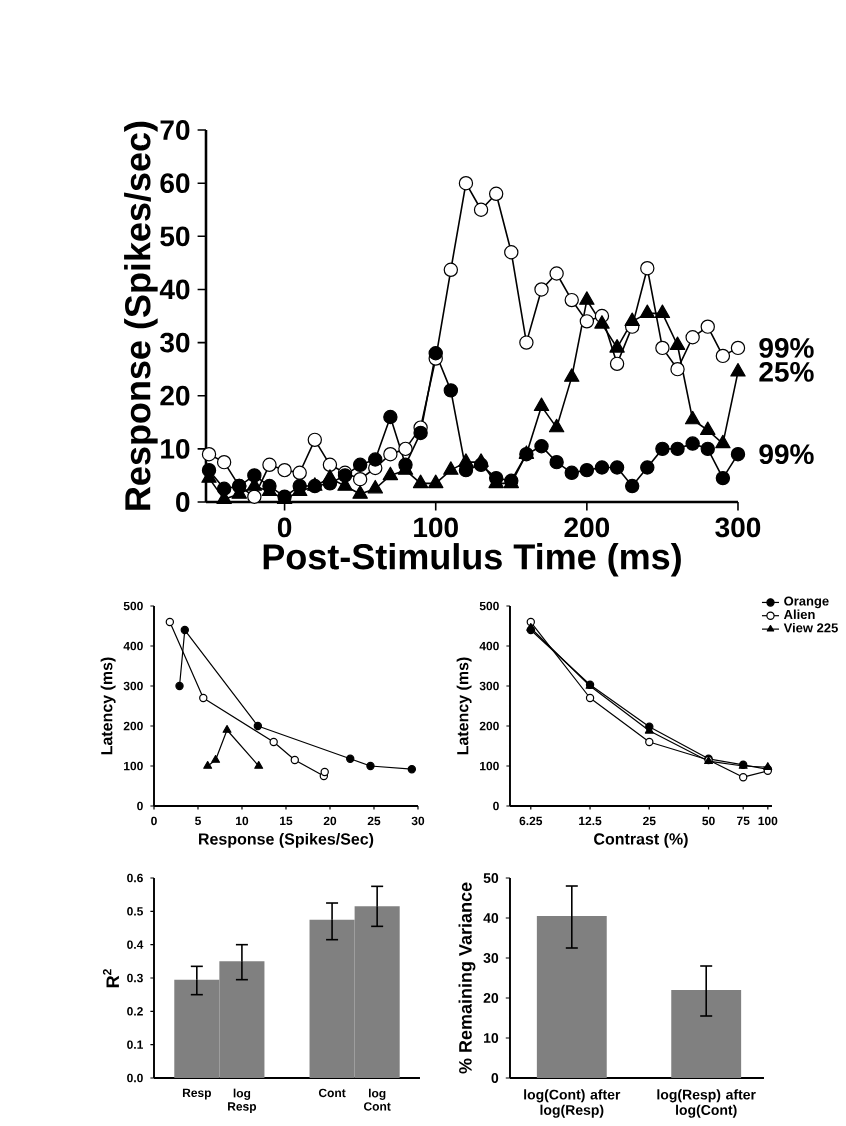  I want to click on x-axis-title: Response (Spikes/Sec), so click(286, 840).